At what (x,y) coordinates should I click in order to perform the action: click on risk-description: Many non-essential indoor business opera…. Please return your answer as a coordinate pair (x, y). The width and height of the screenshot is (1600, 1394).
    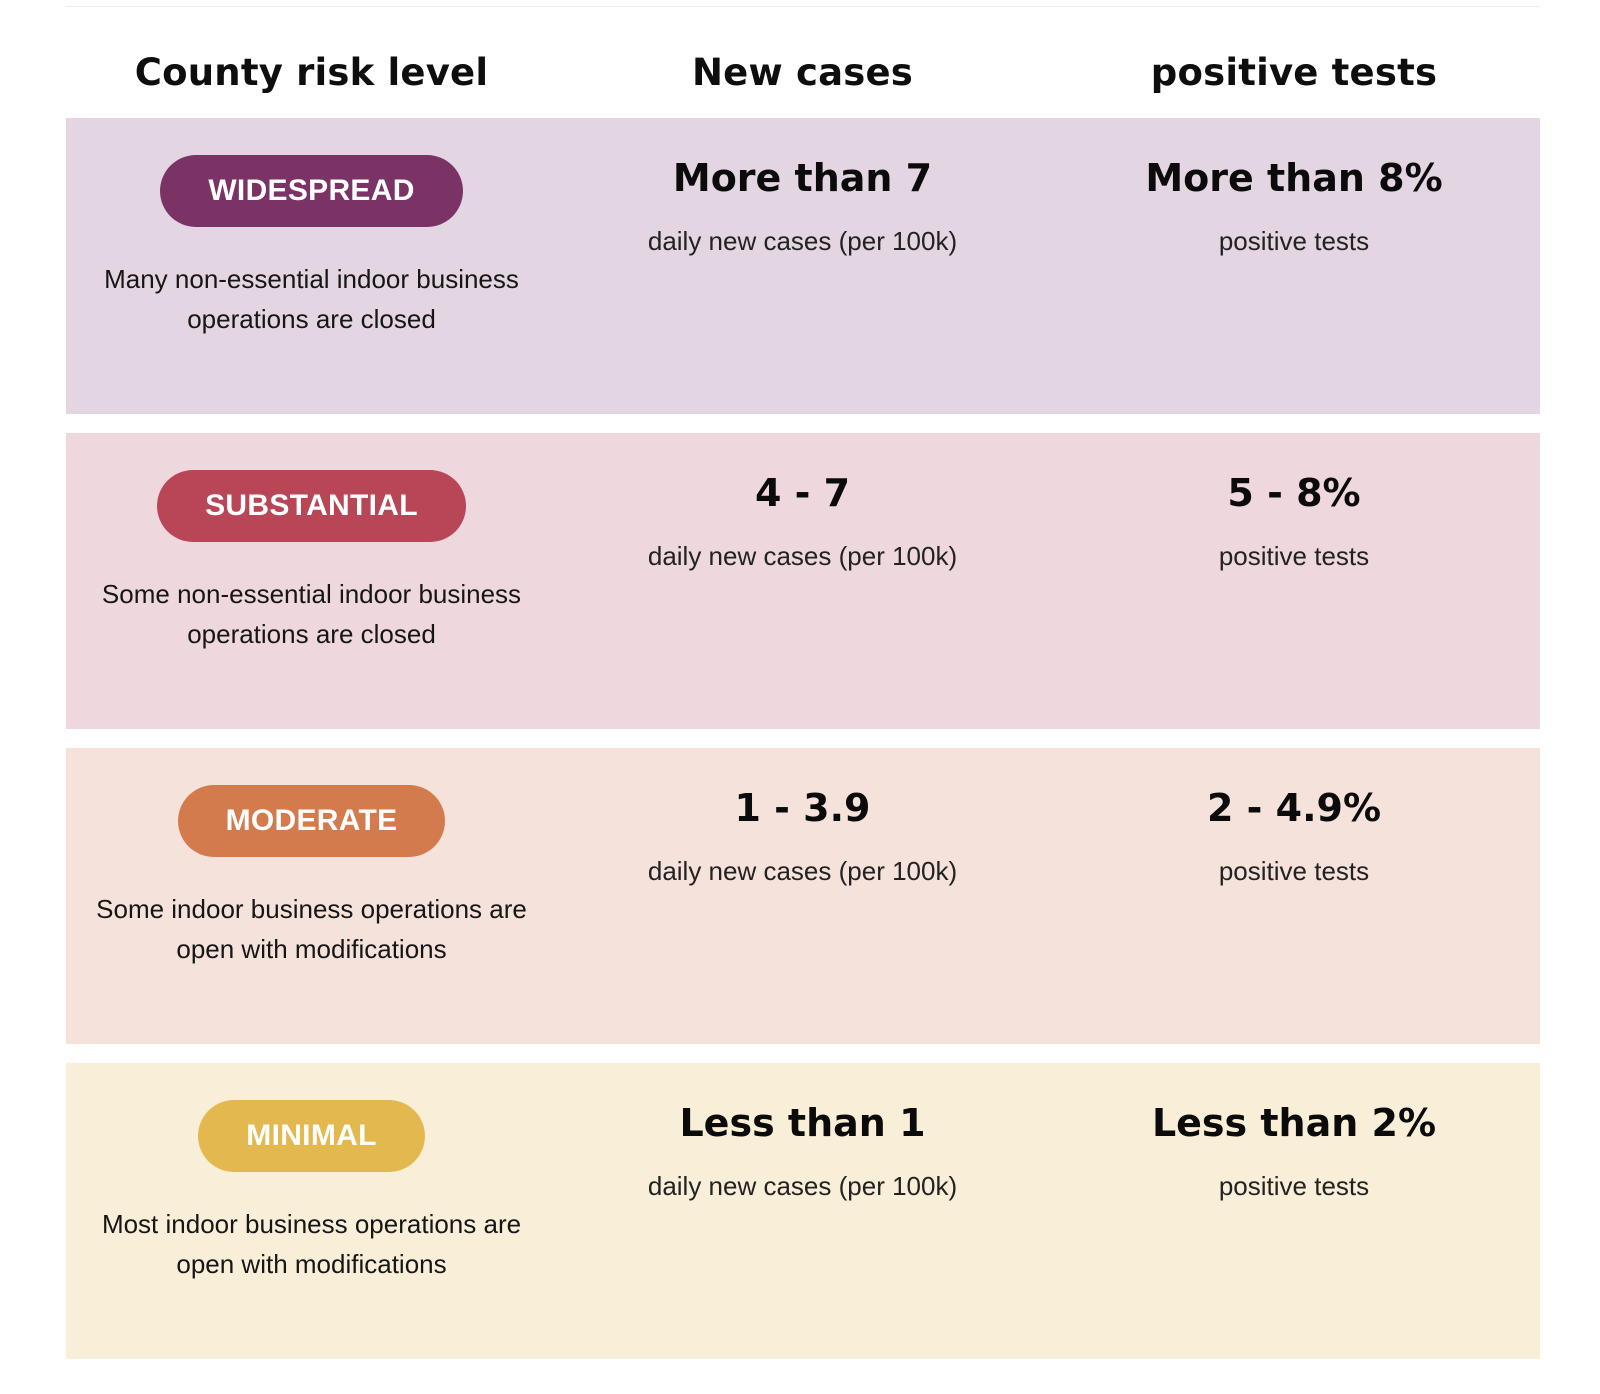
    Looking at the image, I should click on (311, 299).